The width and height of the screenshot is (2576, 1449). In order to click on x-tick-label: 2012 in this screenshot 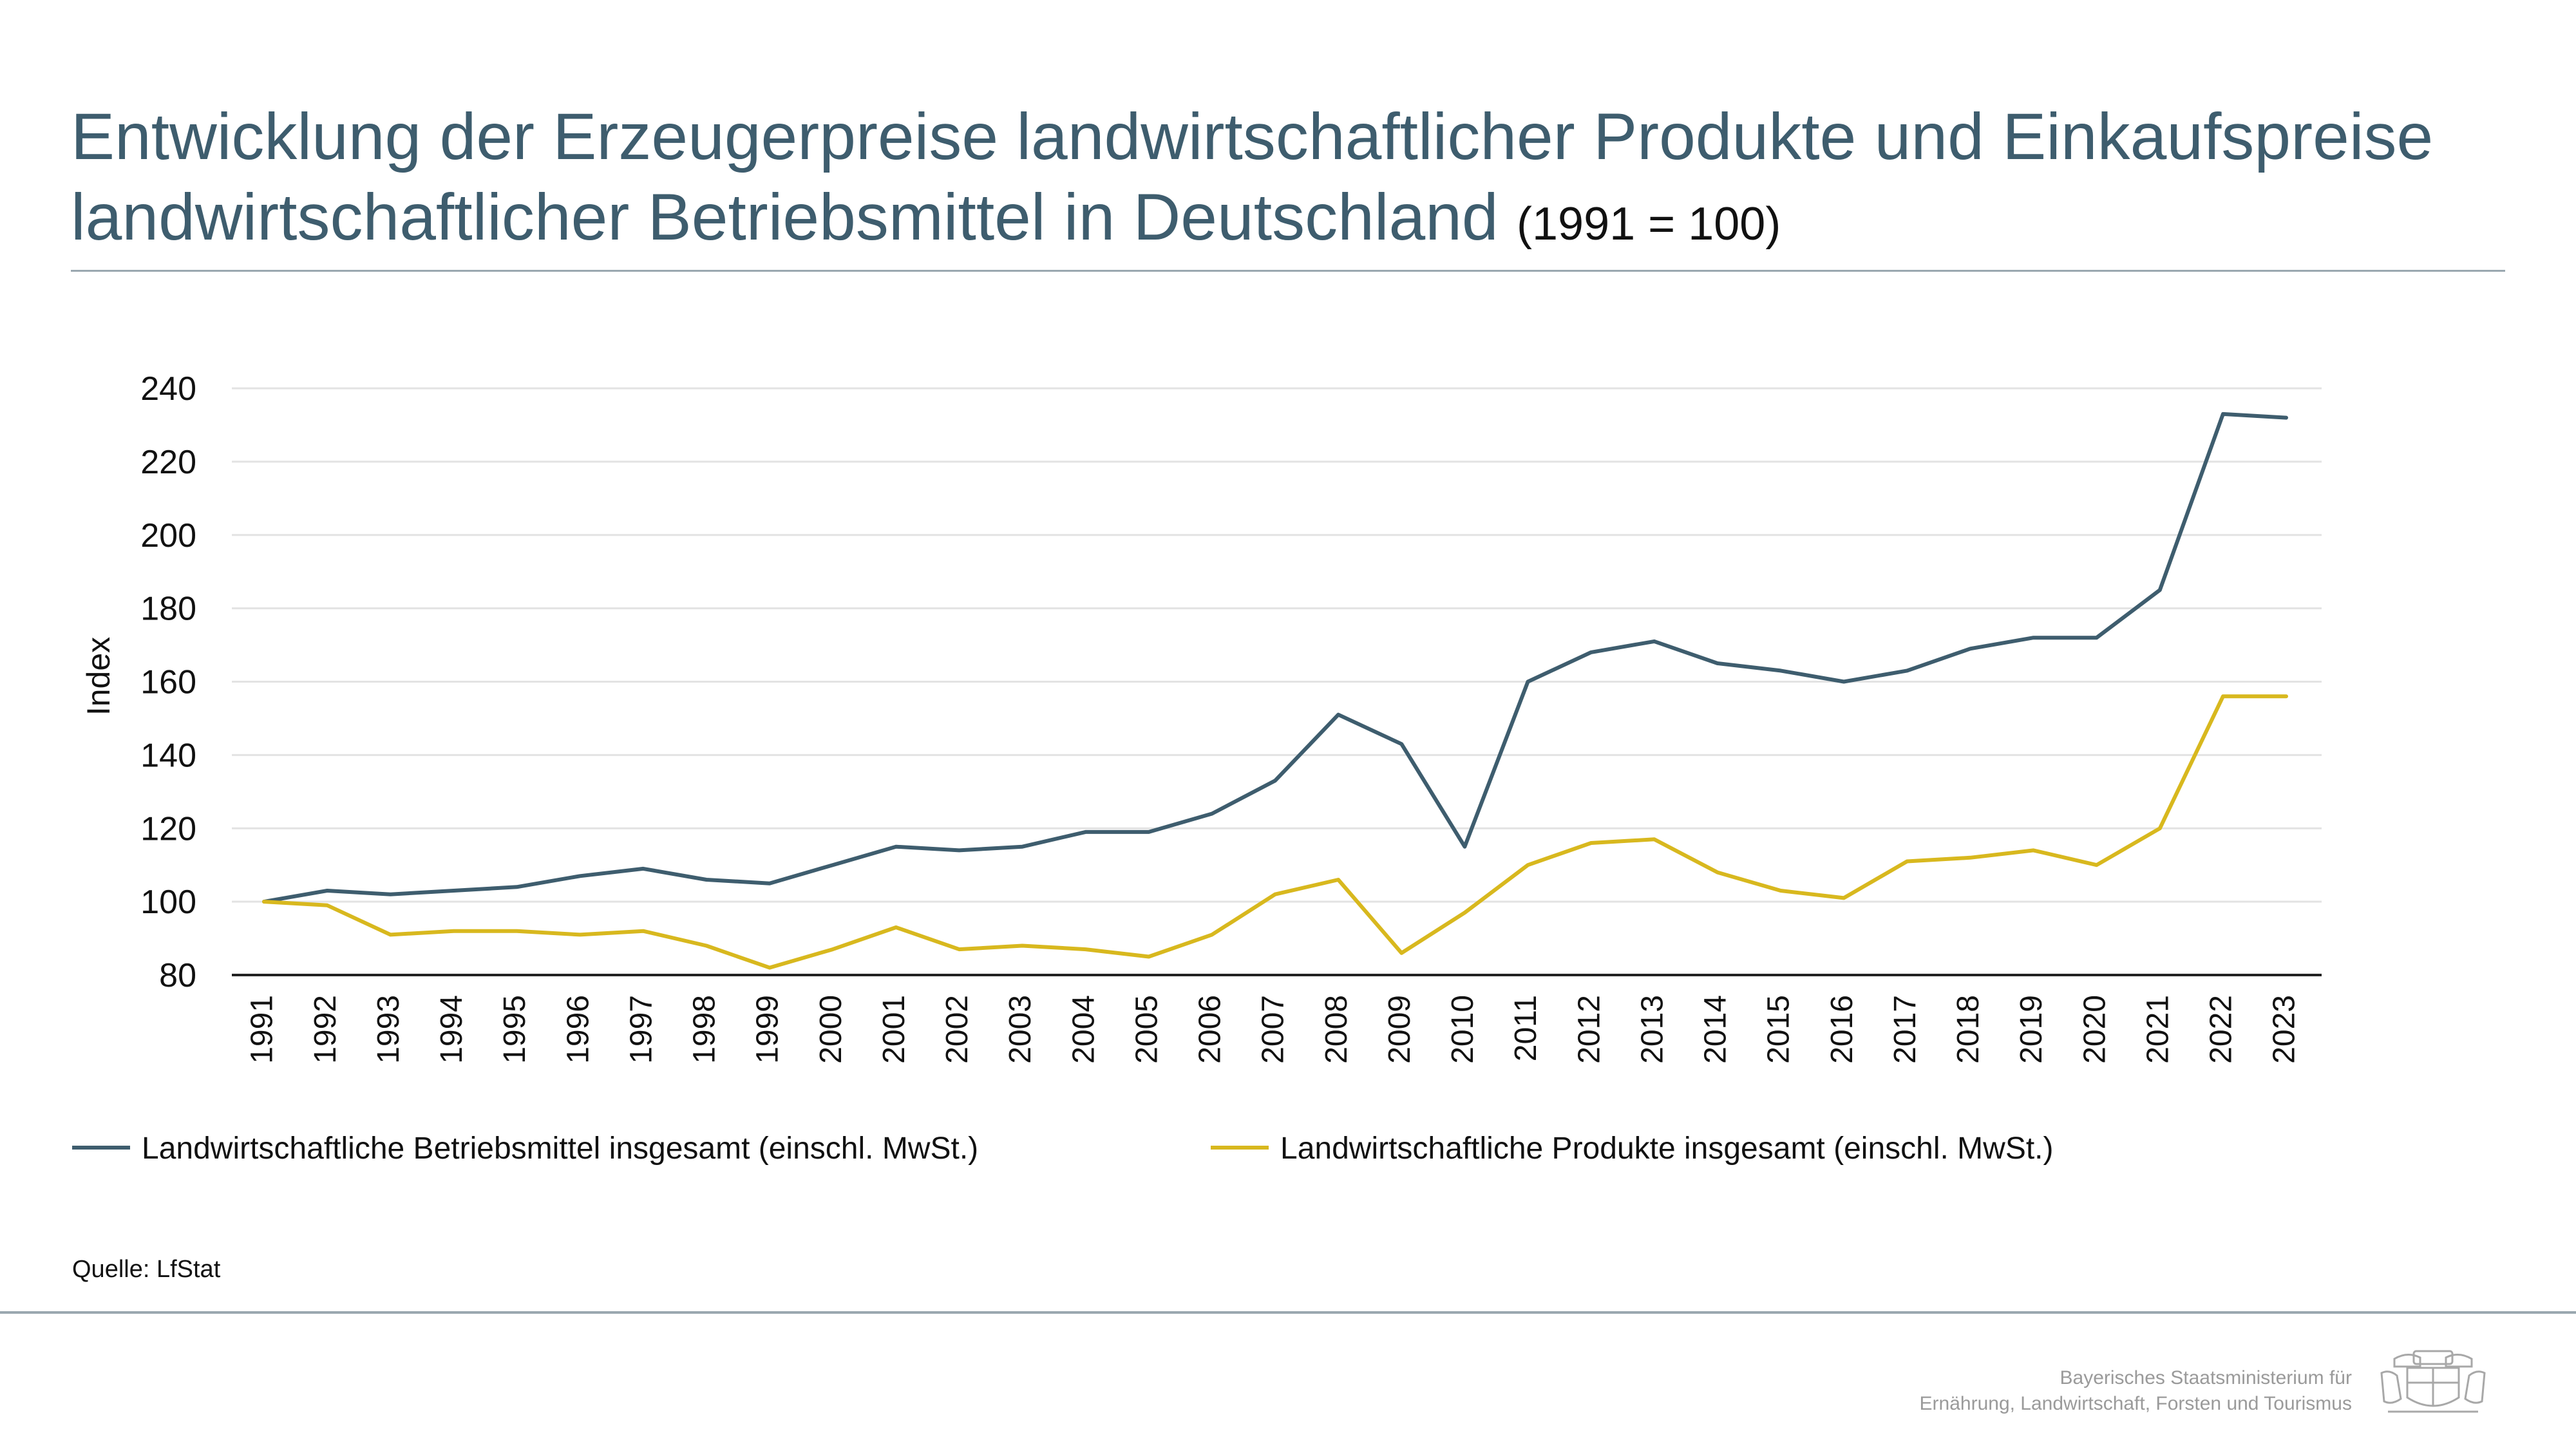, I will do `click(1589, 1029)`.